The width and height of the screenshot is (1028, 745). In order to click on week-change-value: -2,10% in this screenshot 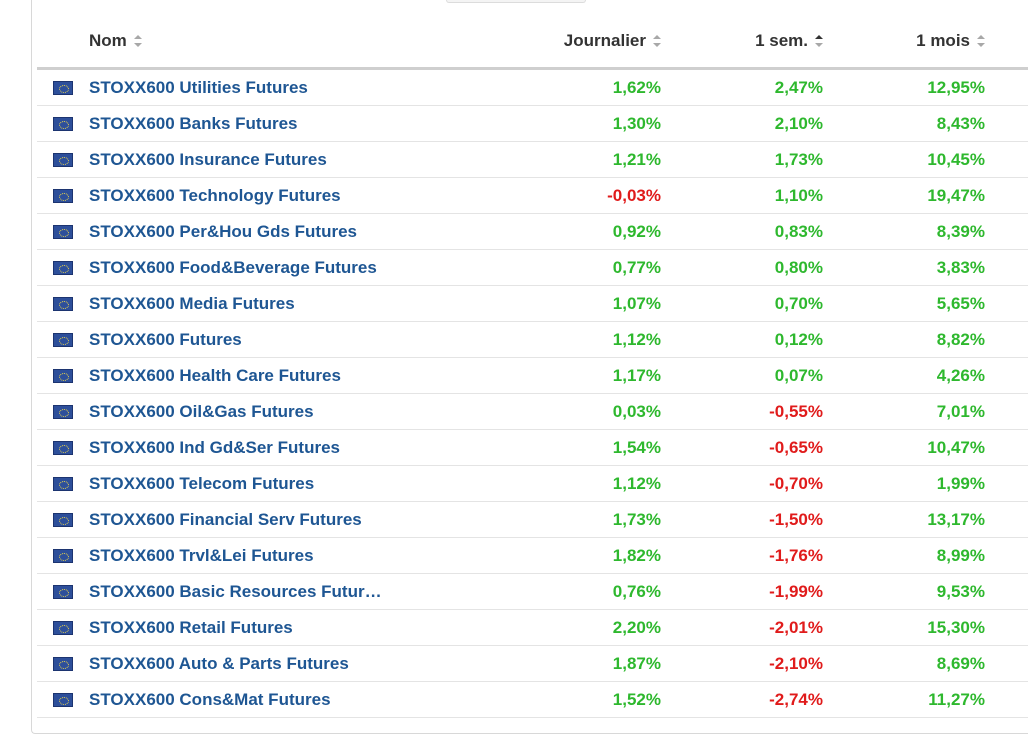, I will do `click(742, 663)`.